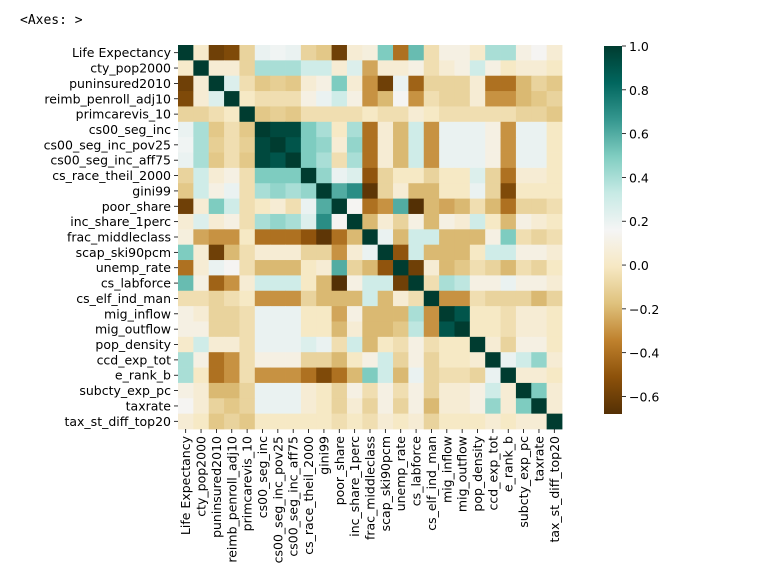 The height and width of the screenshot is (588, 762). I want to click on y-tick-label: Life Expectancy, so click(122, 52).